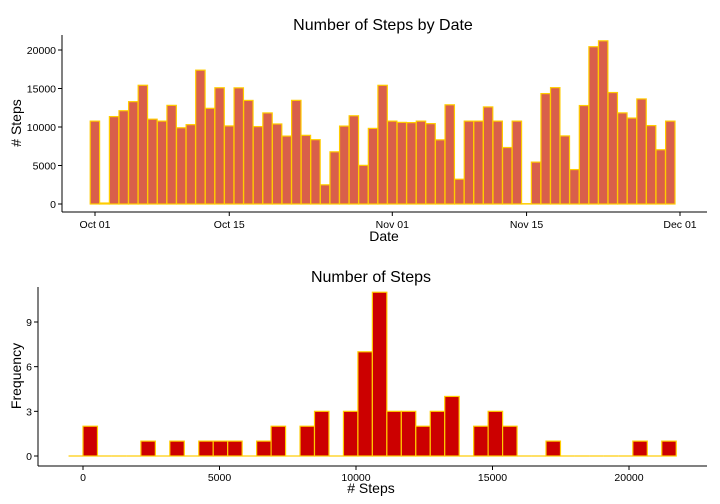 This screenshot has width=720, height=504. Describe the element at coordinates (392, 225) in the screenshot. I see `chart1-x-tick-label: Nov 01` at that location.